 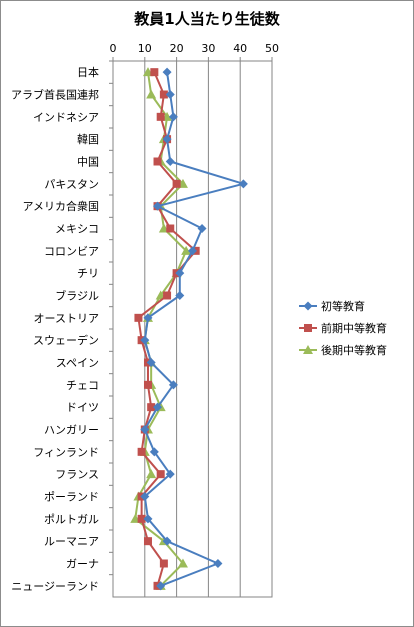 I want to click on category-label: スウェーデン, so click(x=66, y=340).